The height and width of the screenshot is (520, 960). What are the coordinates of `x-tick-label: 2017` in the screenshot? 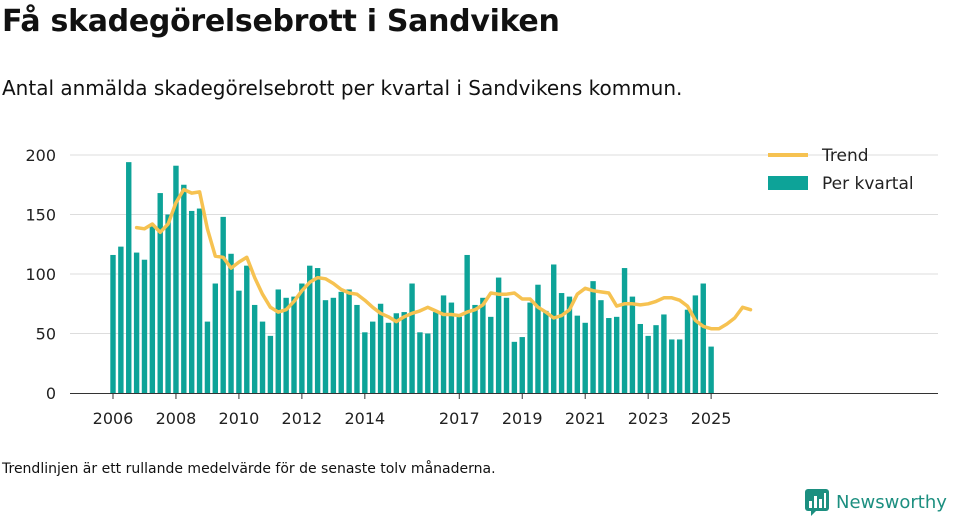 It's located at (459, 418).